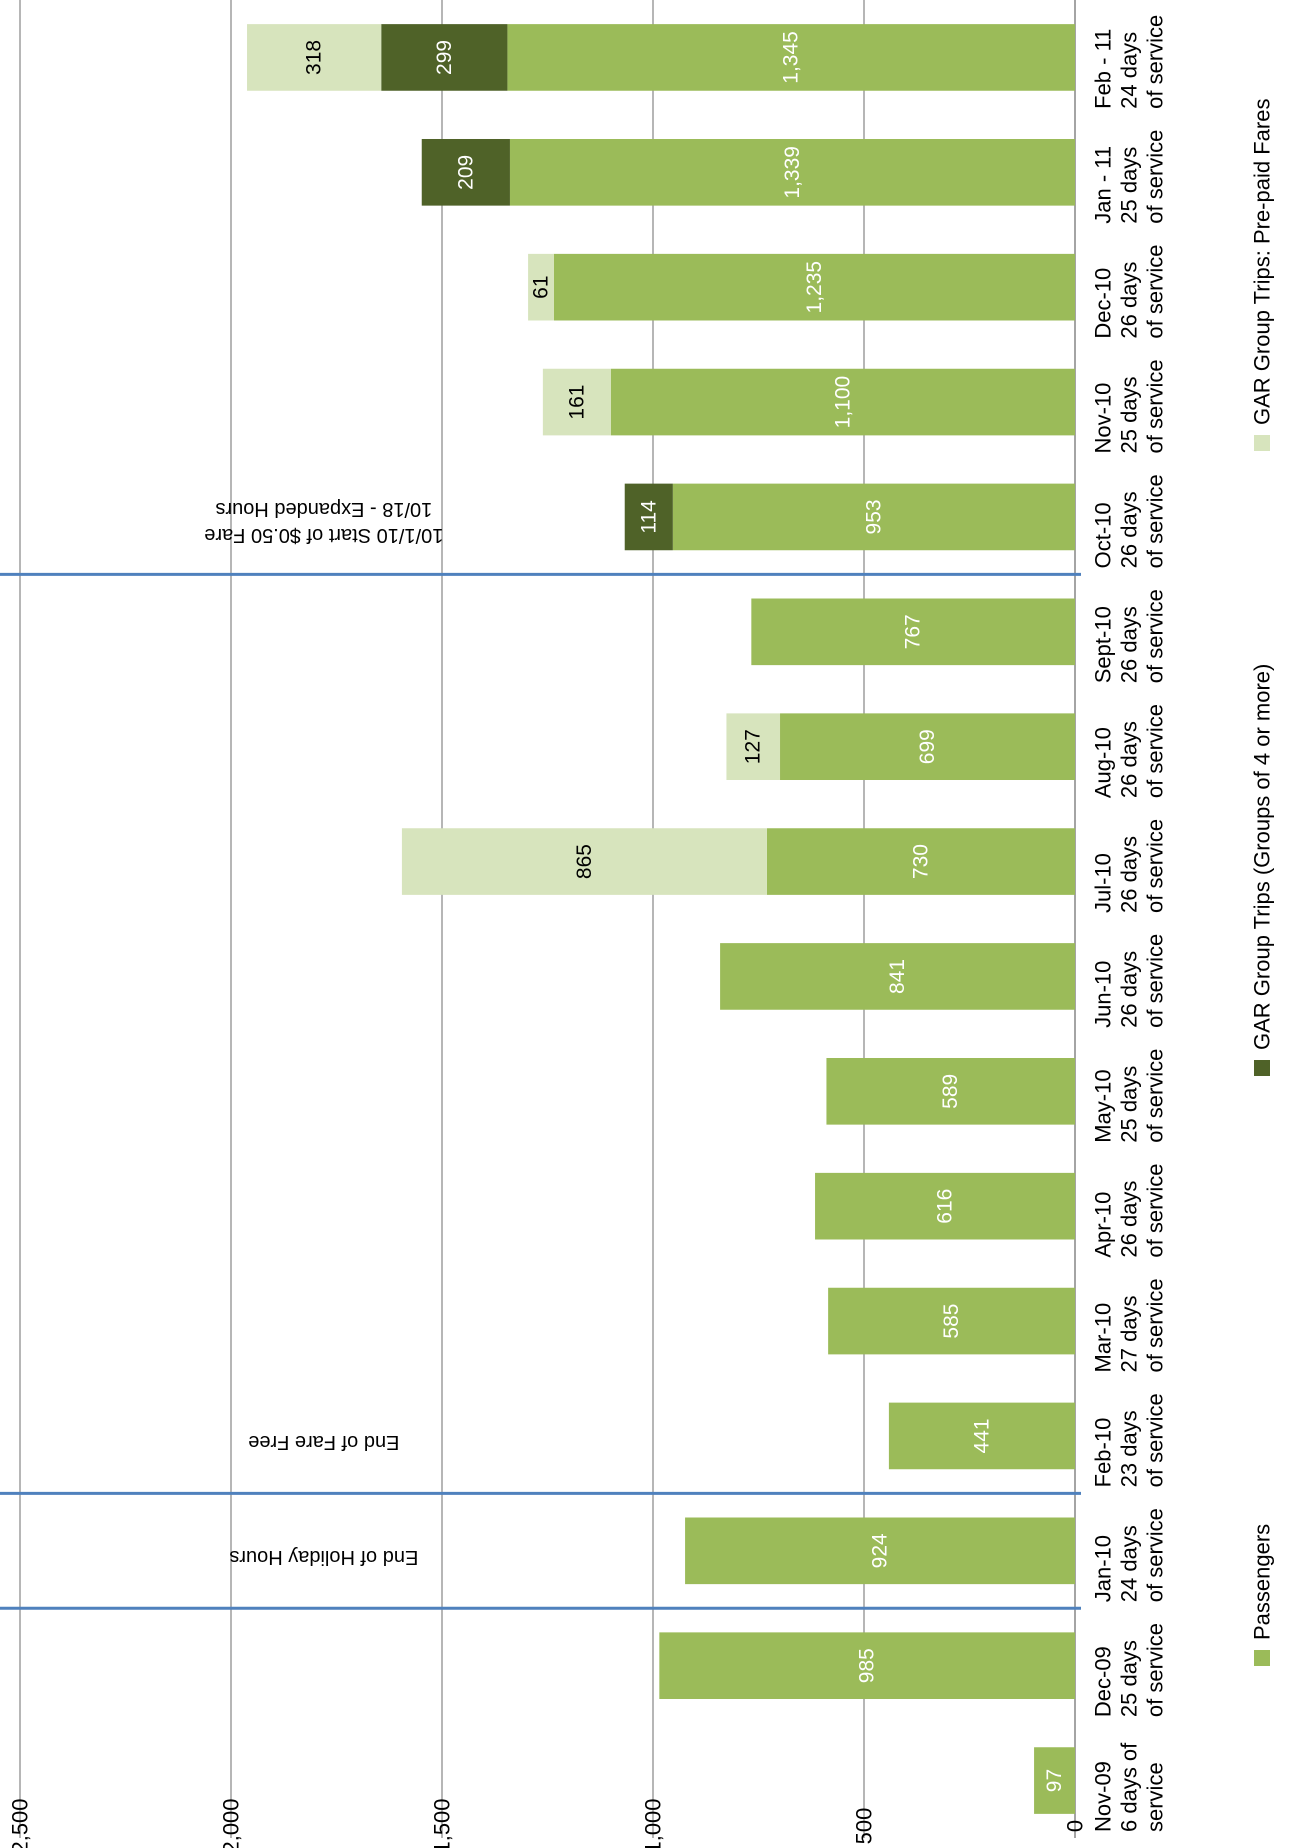  What do you see at coordinates (1155, 1440) in the screenshot?
I see `category-label-4-line-3: of service` at bounding box center [1155, 1440].